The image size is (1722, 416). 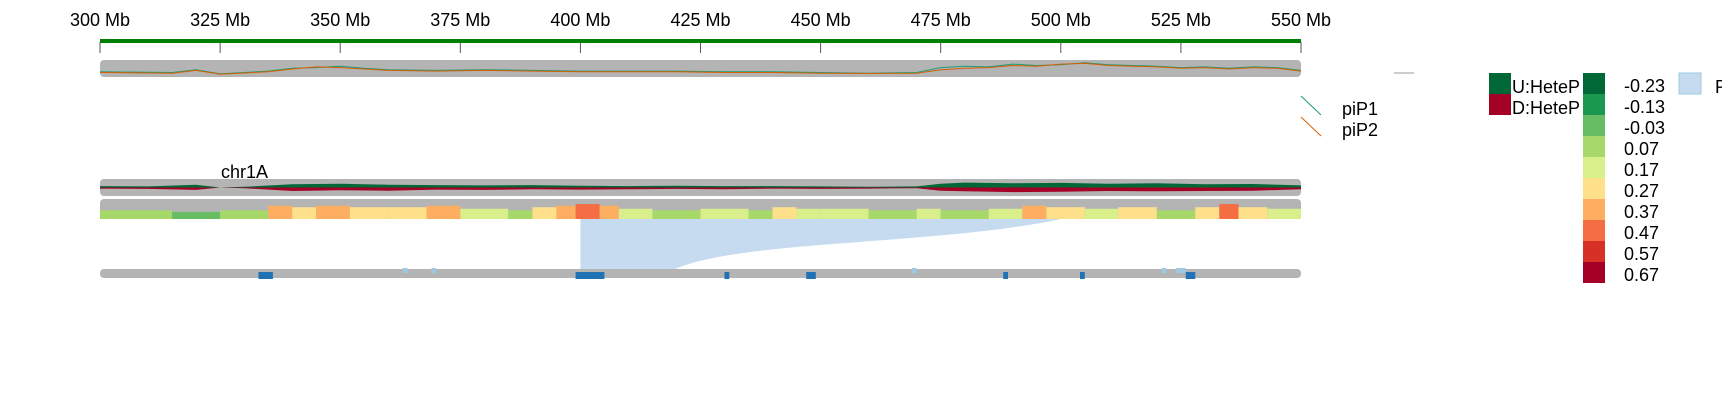 I want to click on legend-swatch-down, so click(x=1500, y=104).